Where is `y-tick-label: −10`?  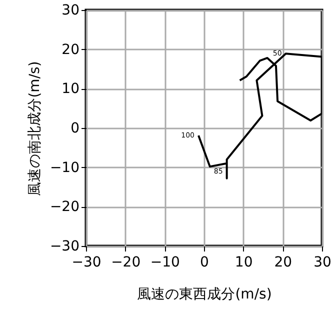 y-tick-label: −10 is located at coordinates (65, 168).